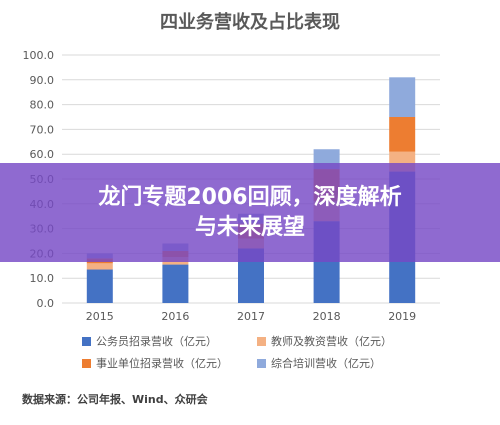  I want to click on x-tick-label: 2016, so click(175, 316).